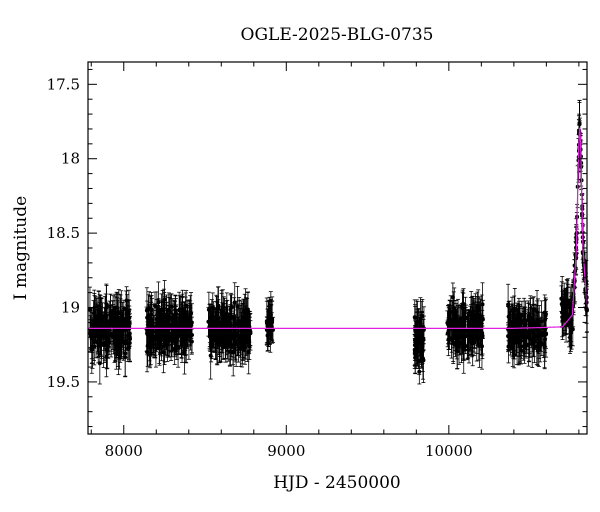 Image resolution: width=600 pixels, height=512 pixels. Describe the element at coordinates (124, 451) in the screenshot. I see `x-tick-label: 8000` at that location.